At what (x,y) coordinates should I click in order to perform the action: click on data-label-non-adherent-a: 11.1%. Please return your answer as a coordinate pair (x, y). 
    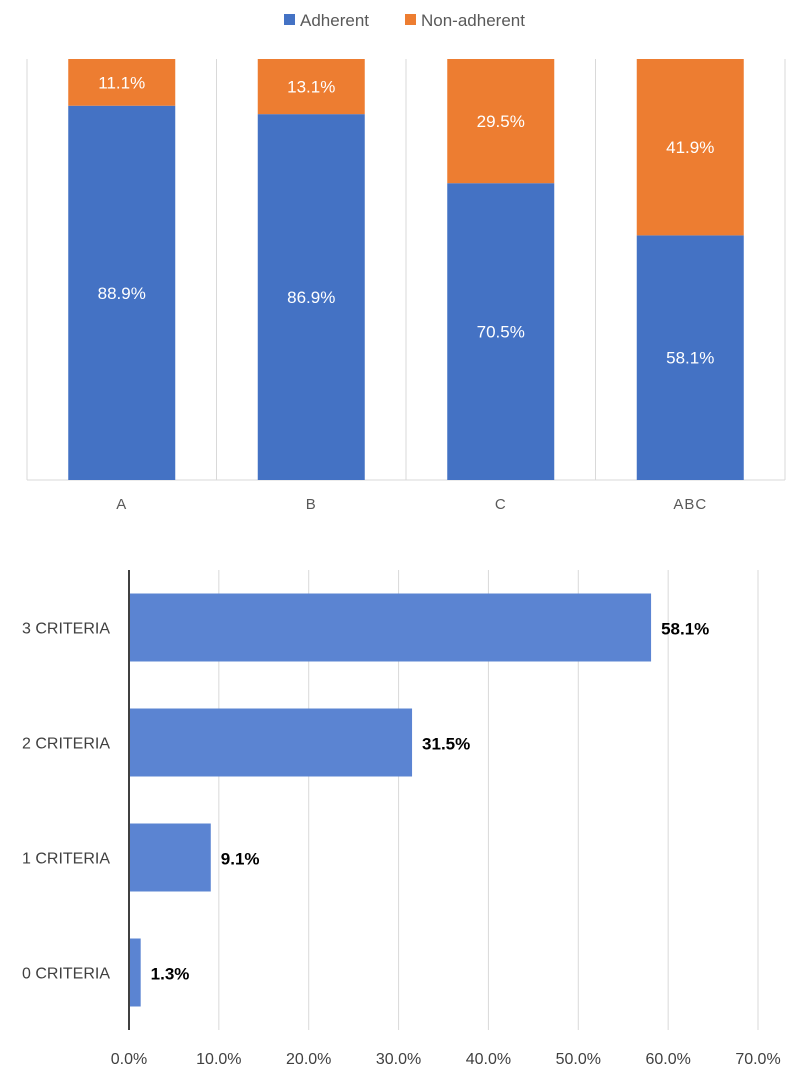
    Looking at the image, I should click on (121, 82).